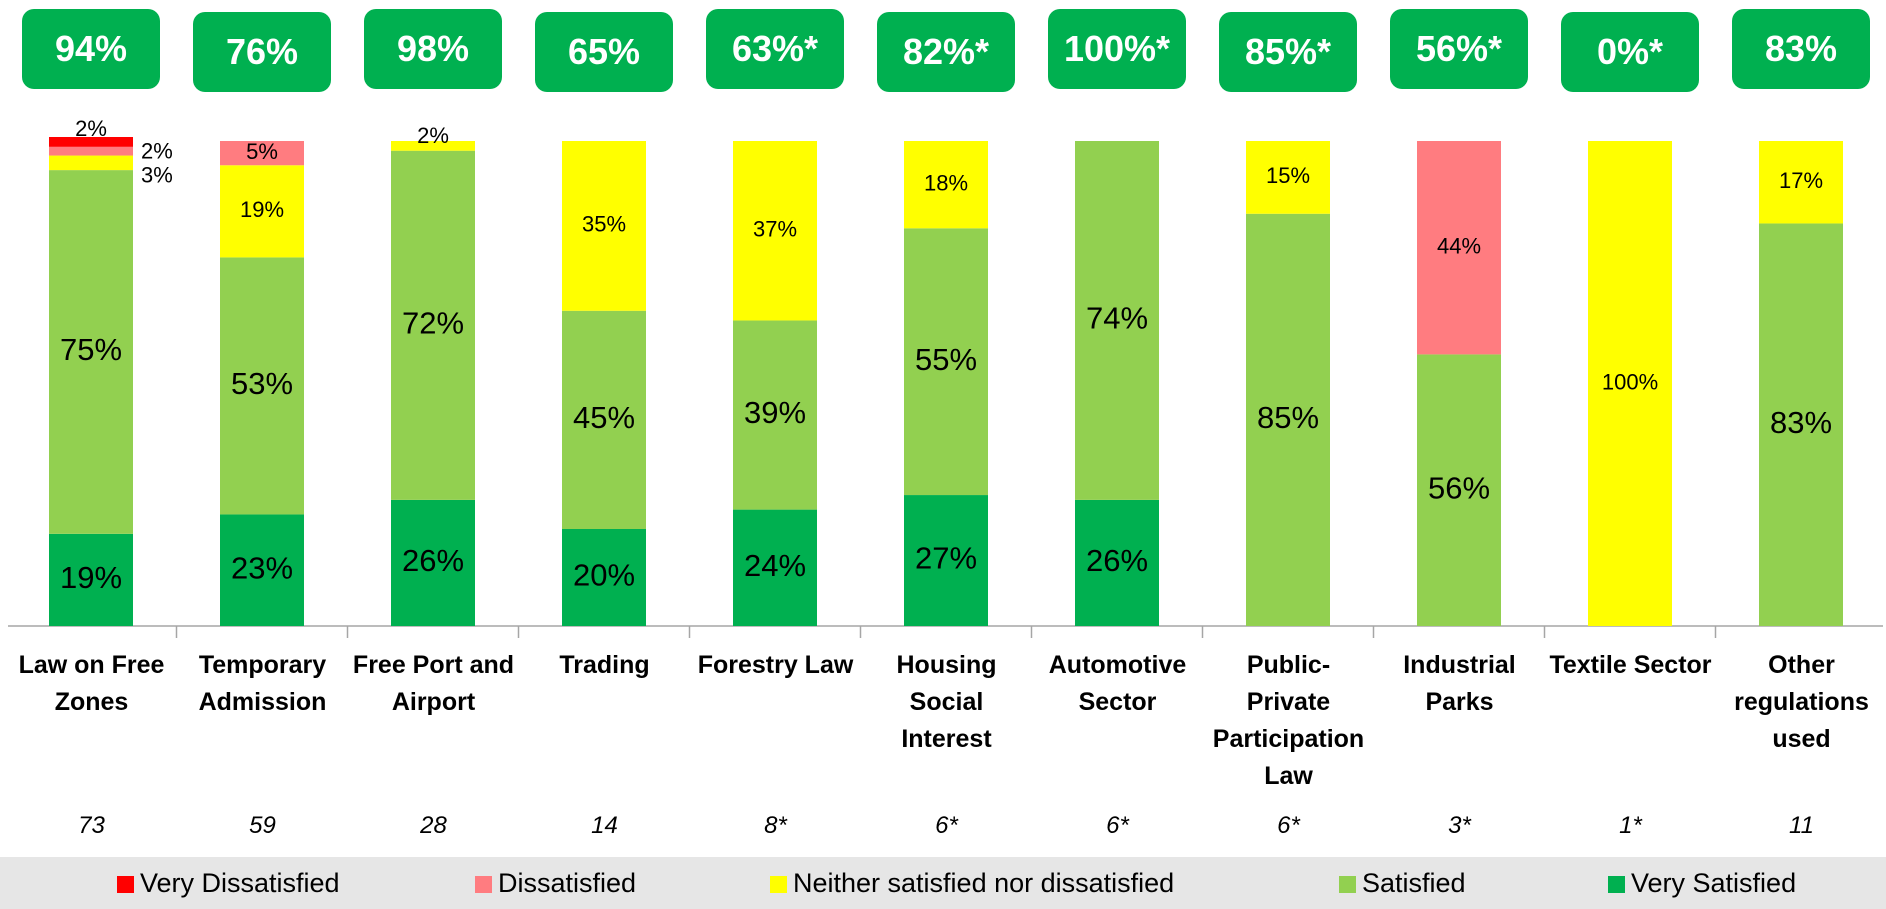 Image resolution: width=1886 pixels, height=909 pixels. I want to click on value-label: 55%, so click(946, 359).